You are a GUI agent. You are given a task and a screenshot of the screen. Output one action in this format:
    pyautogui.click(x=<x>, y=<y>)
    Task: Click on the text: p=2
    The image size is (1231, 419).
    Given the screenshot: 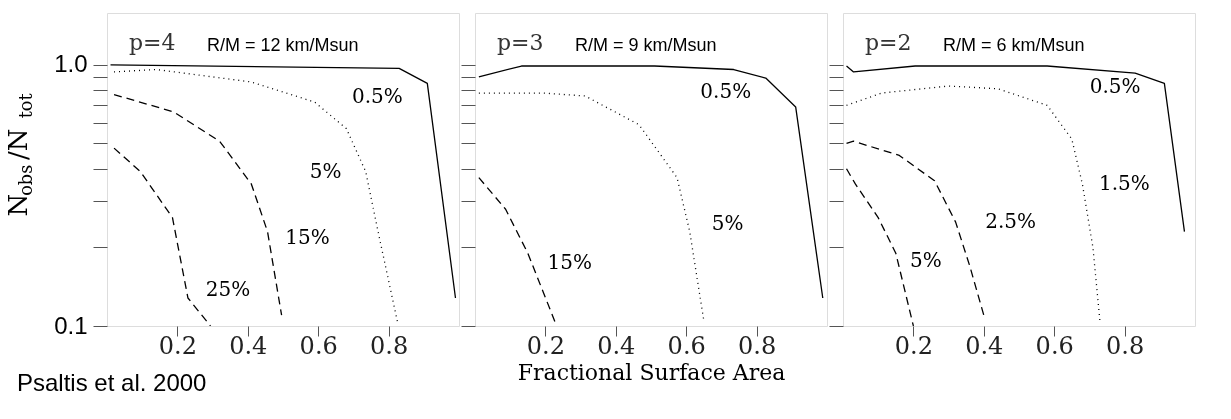 What is the action you would take?
    pyautogui.click(x=888, y=42)
    